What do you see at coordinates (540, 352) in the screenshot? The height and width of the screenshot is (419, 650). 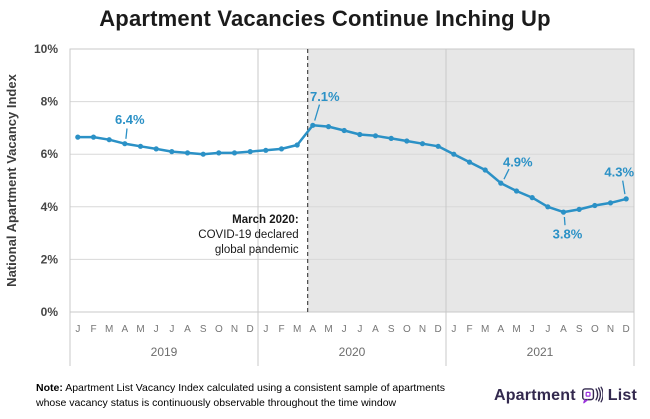 I see `svg-text: 2021` at bounding box center [540, 352].